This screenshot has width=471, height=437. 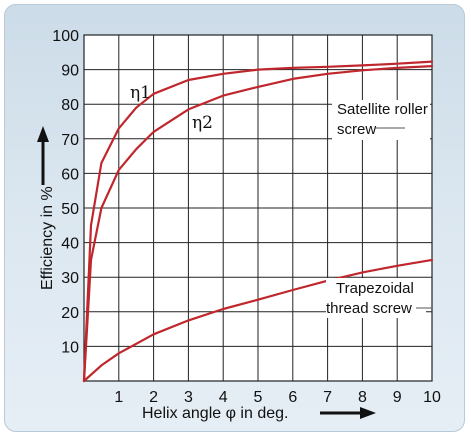 What do you see at coordinates (432, 397) in the screenshot?
I see `x-tick-label: 10` at bounding box center [432, 397].